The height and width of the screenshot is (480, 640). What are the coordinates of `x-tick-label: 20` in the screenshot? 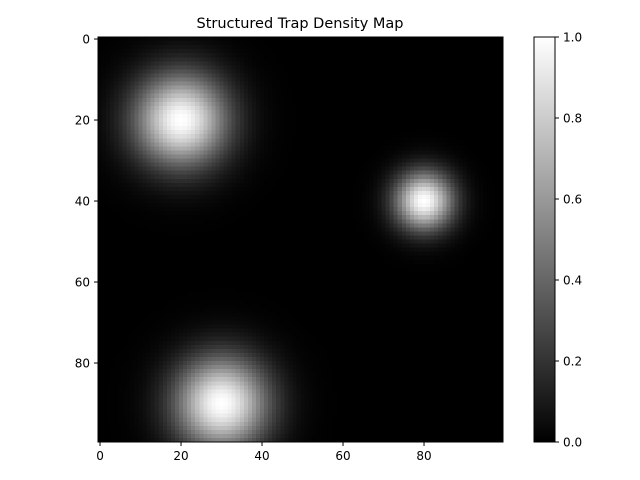 It's located at (180, 456).